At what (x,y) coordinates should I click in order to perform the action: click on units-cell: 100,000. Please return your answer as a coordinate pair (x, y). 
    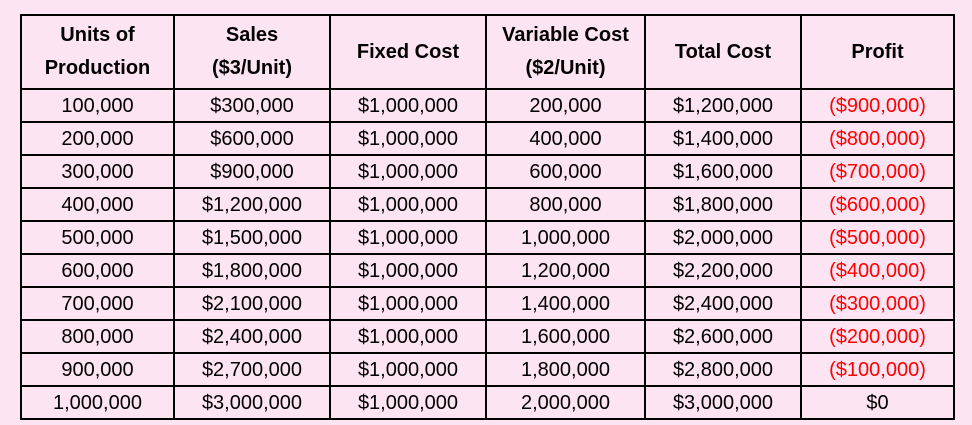
    Looking at the image, I should click on (97, 105).